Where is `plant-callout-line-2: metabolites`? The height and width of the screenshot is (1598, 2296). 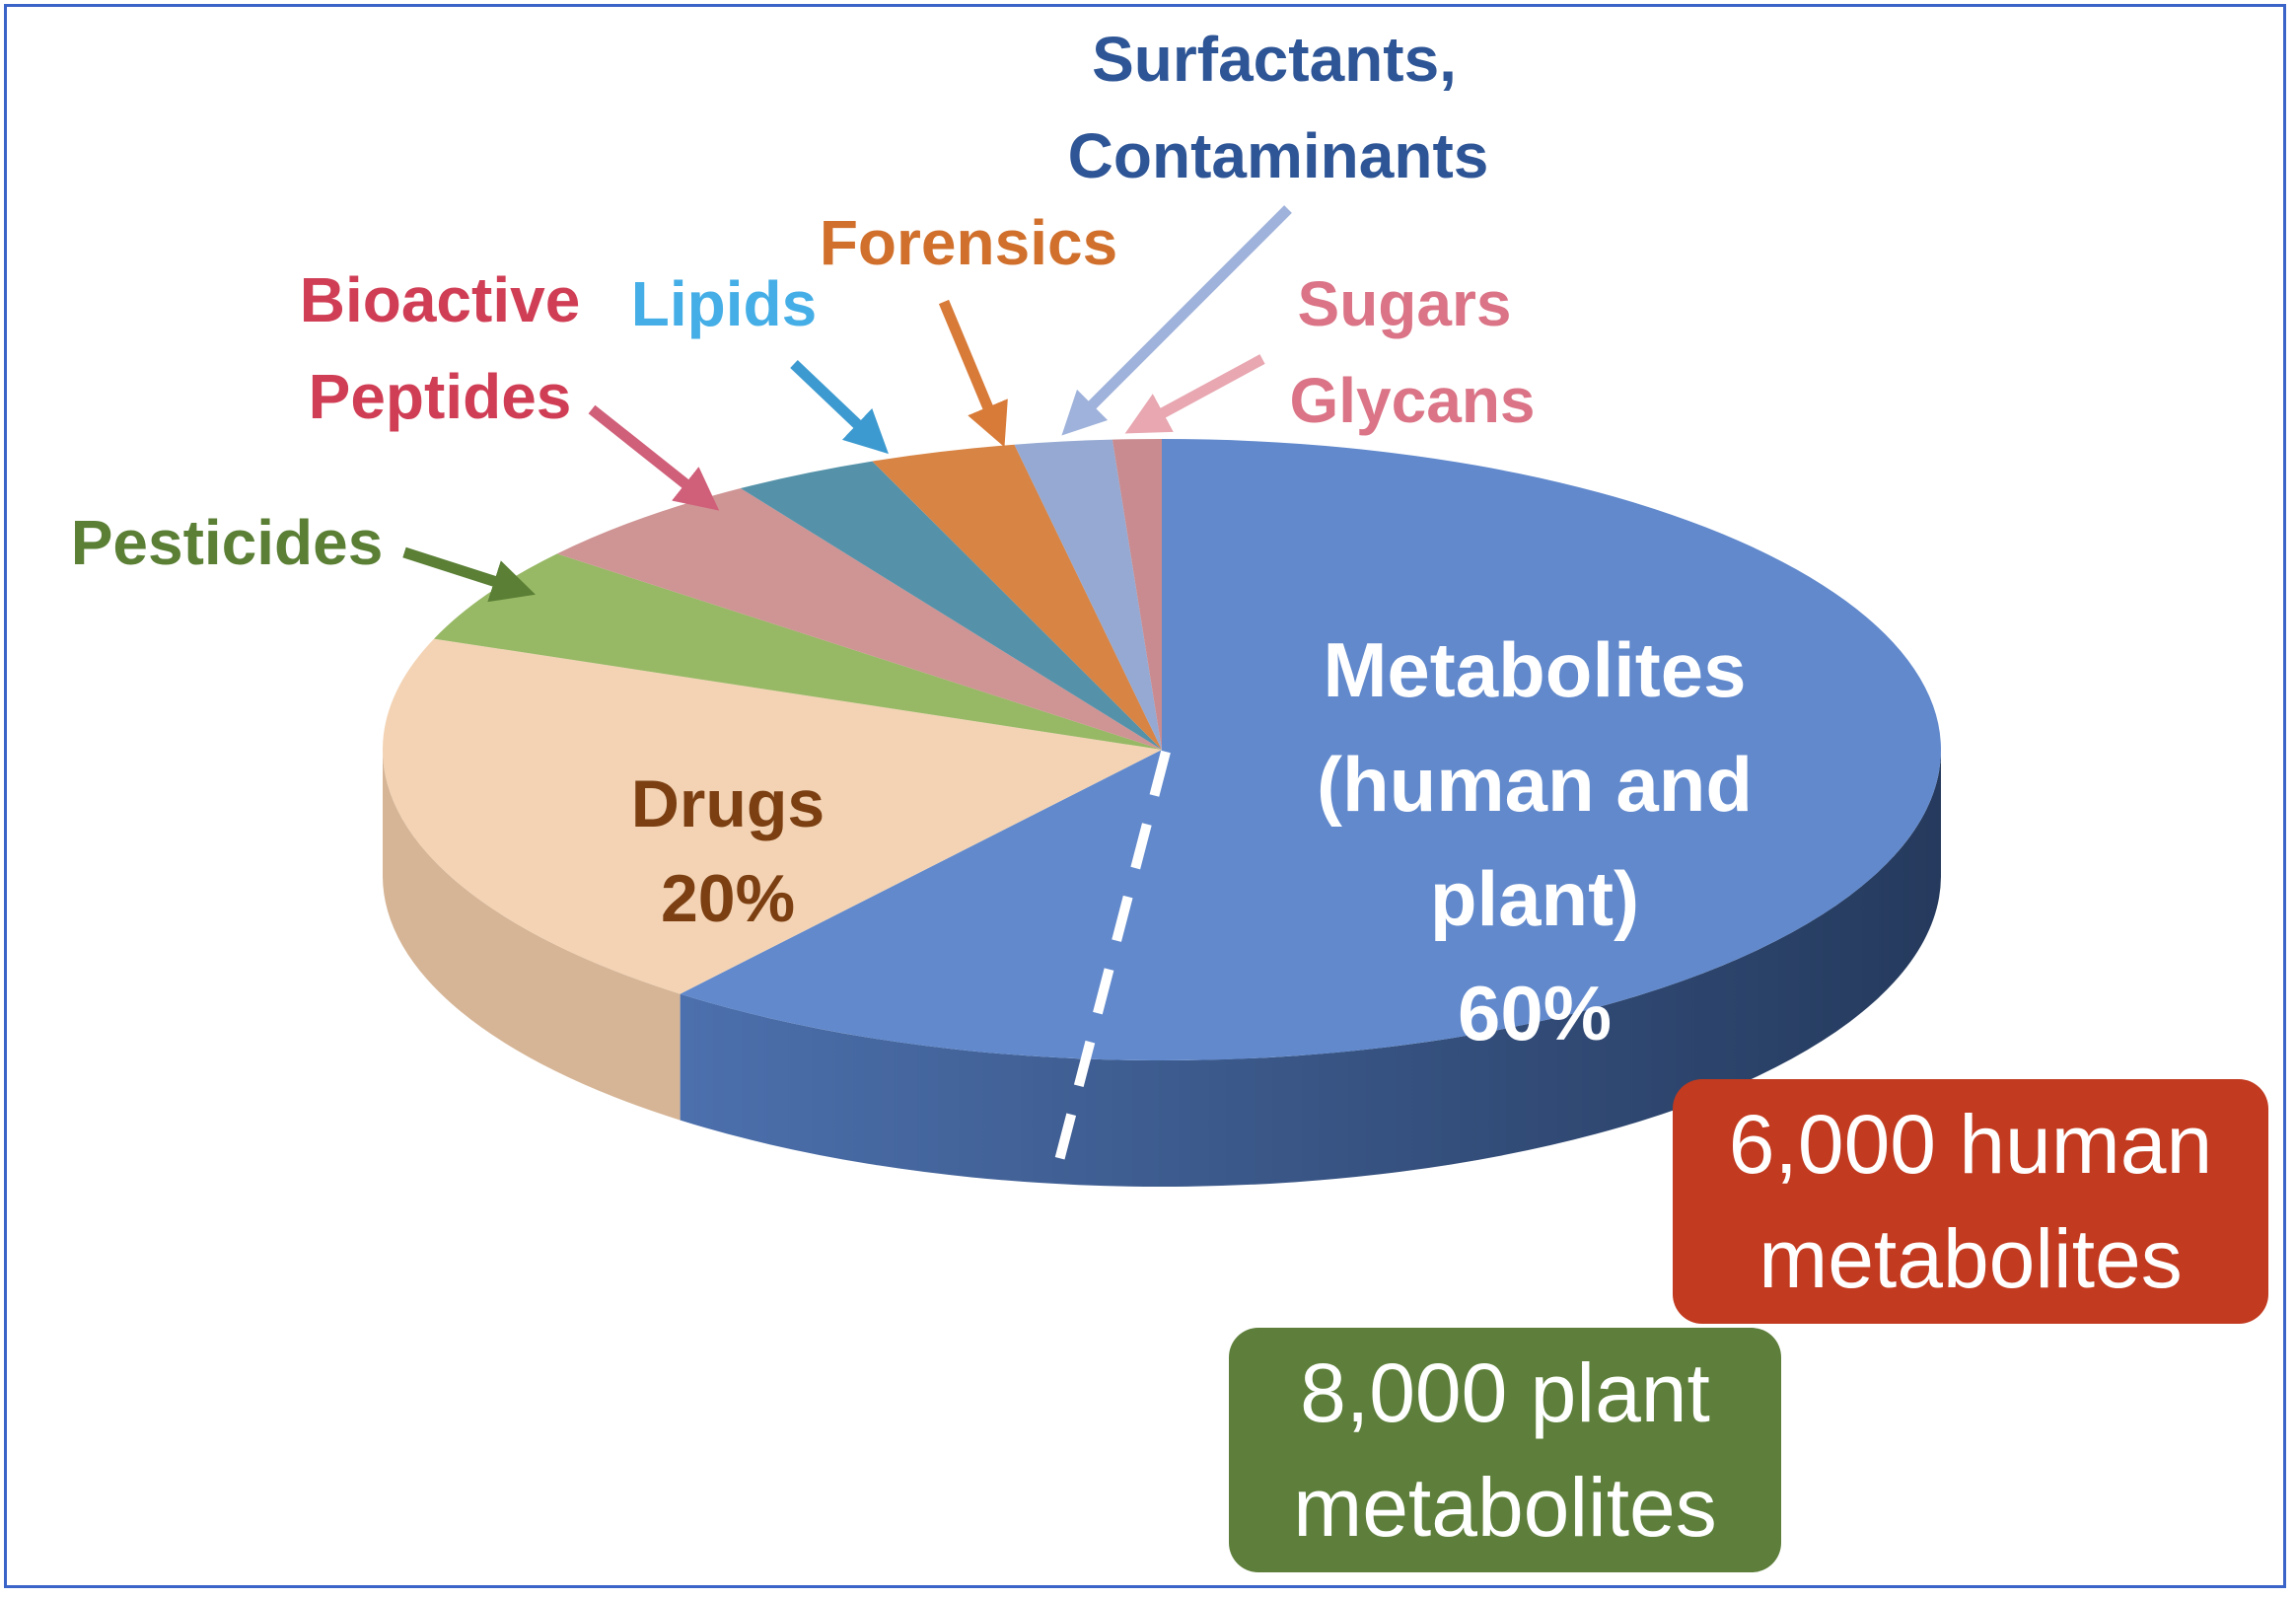
plant-callout-line-2: metabolites is located at coordinates (1505, 1507).